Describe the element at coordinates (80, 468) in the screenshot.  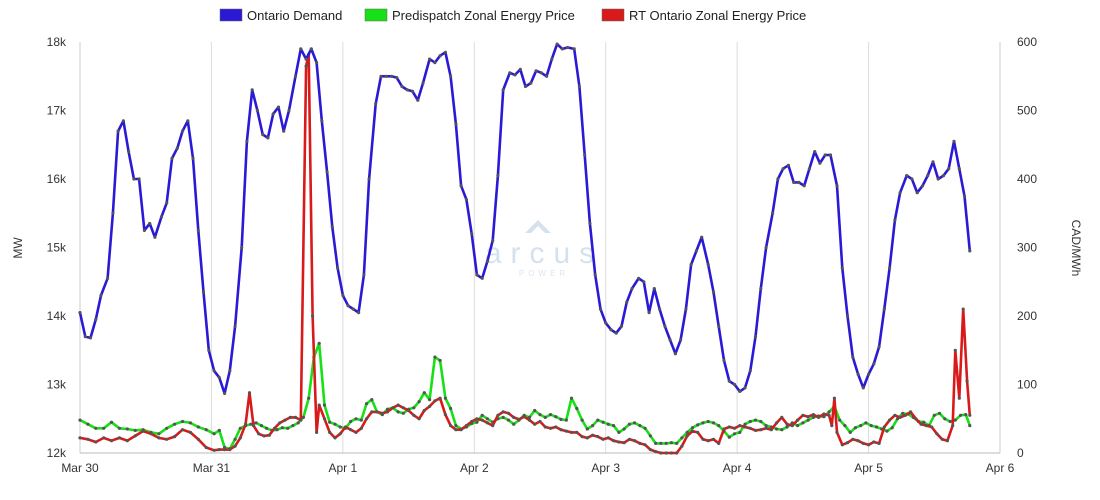
I see `x-tick-label: Mar 30` at that location.